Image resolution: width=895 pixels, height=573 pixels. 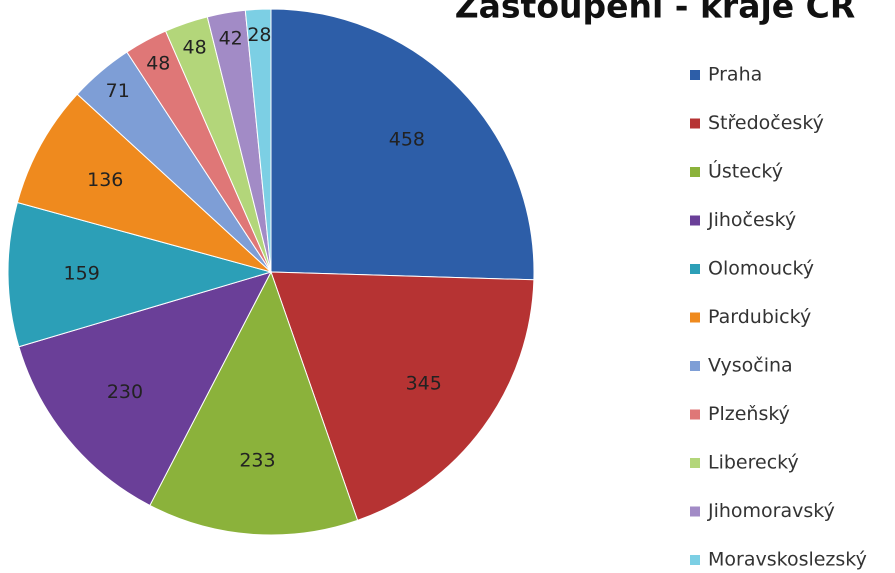 I want to click on legend-label: Pardubický, so click(x=759, y=317).